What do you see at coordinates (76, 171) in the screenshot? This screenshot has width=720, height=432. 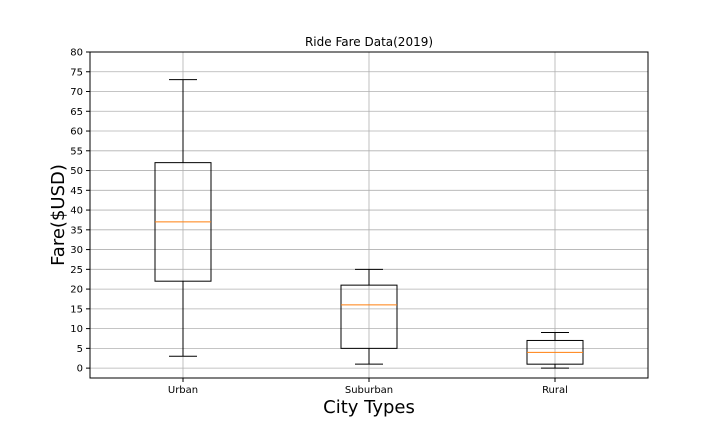 I see `y-tick-label: 50` at bounding box center [76, 171].